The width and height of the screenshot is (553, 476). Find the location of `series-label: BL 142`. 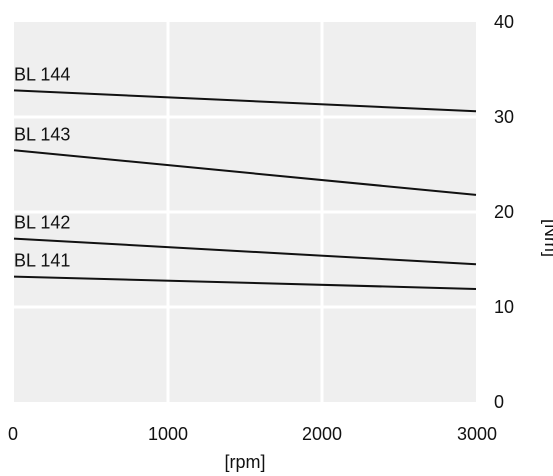

series-label: BL 142 is located at coordinates (42, 223).